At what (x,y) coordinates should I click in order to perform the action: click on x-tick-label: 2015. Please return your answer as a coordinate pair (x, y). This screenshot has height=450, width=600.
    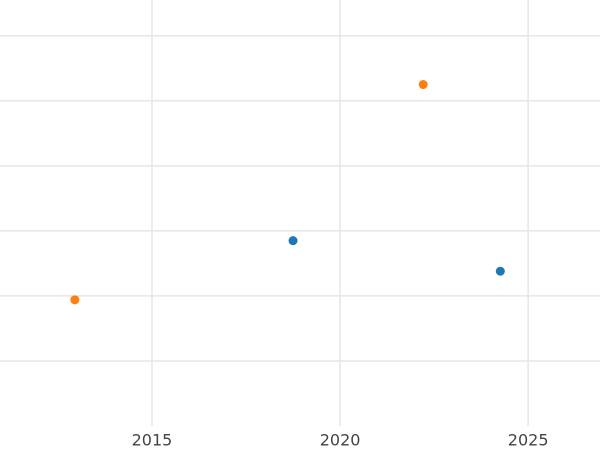
    Looking at the image, I should click on (152, 440).